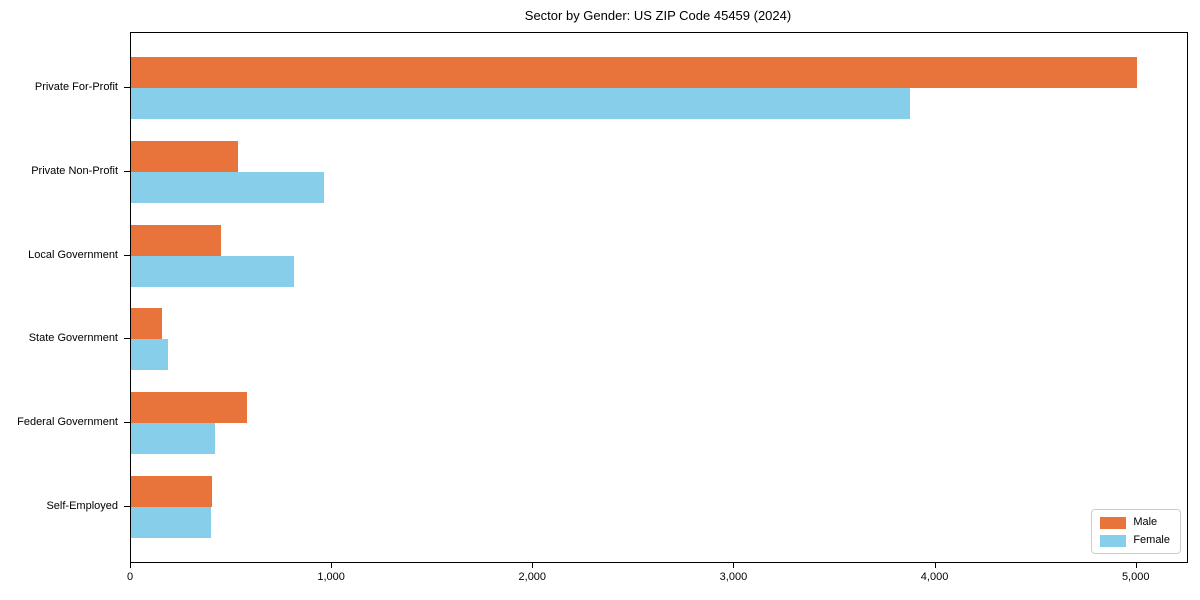 Image resolution: width=1200 pixels, height=600 pixels. I want to click on category-label-private-non-profit: Private Non-Profit, so click(74, 170).